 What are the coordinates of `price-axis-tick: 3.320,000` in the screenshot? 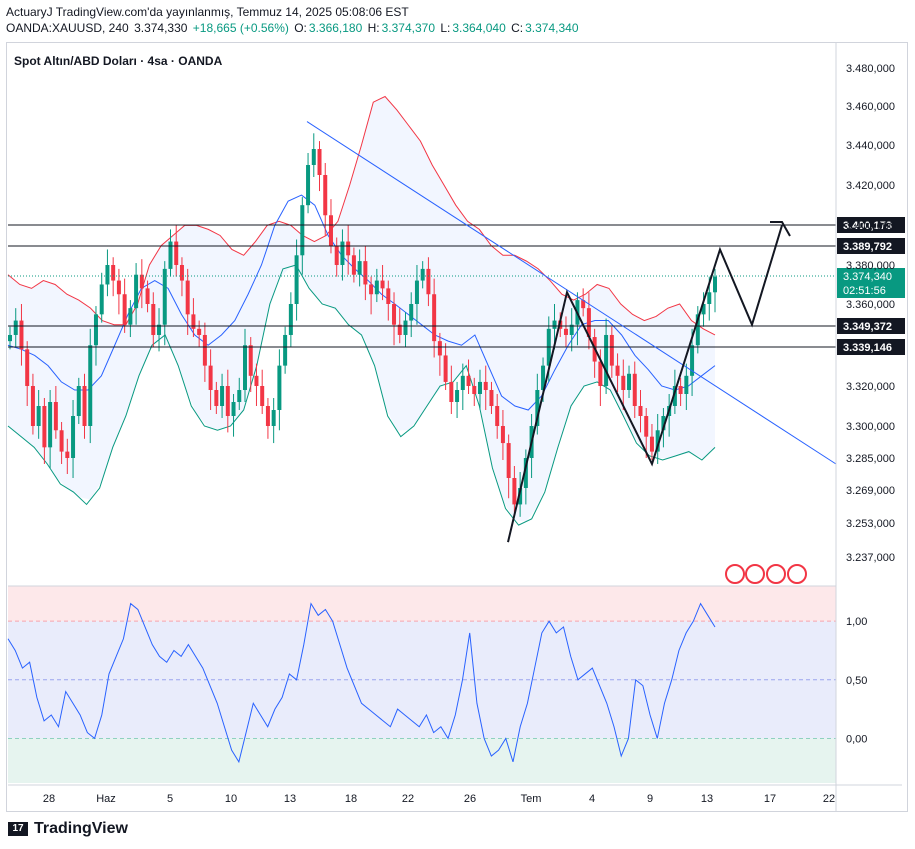 It's located at (870, 387).